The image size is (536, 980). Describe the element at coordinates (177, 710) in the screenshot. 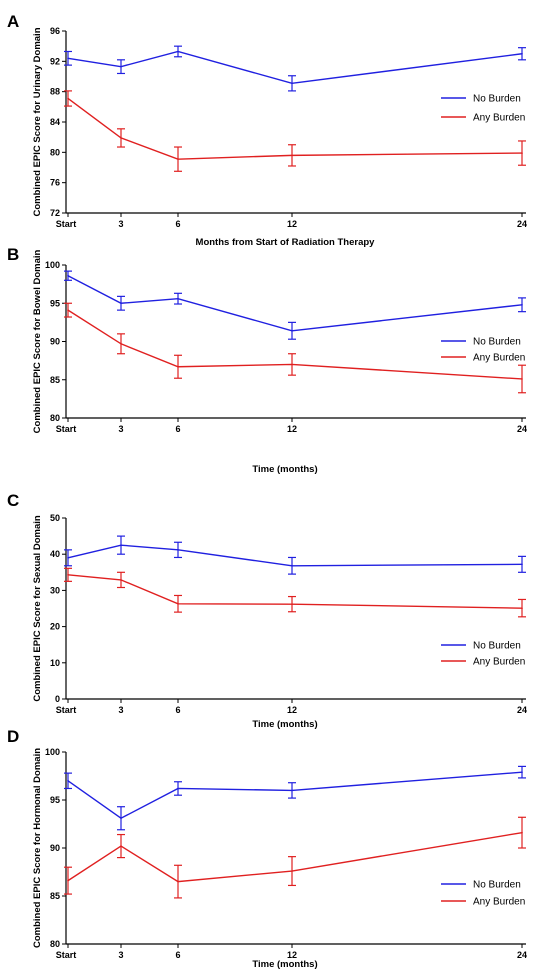

I see `panel-c-x-tick-label: 6` at that location.